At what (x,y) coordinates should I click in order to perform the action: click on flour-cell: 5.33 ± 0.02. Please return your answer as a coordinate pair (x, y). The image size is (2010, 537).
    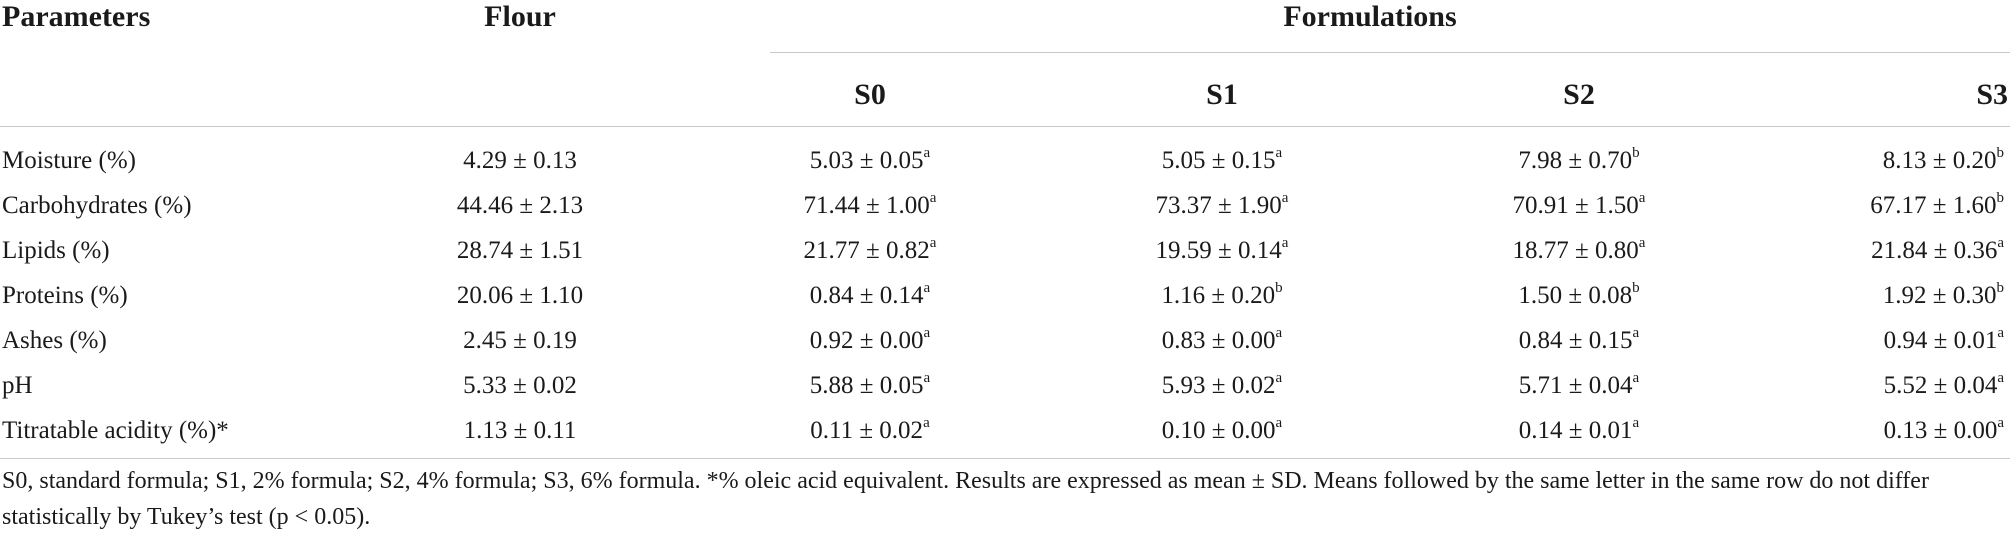
    Looking at the image, I should click on (520, 385).